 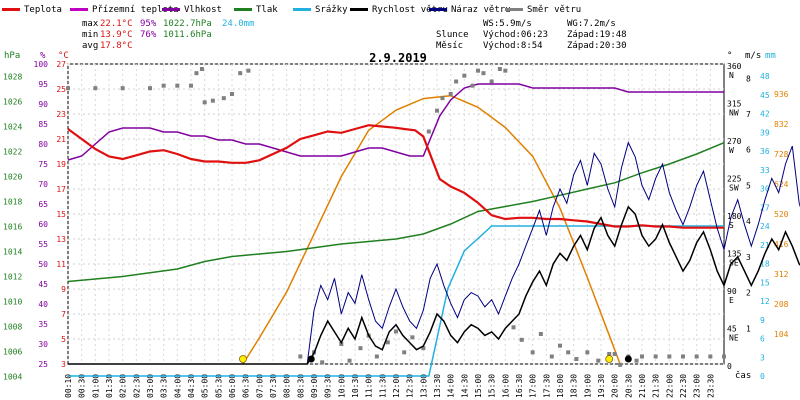 I want to click on tick-dir-name: E, so click(x=731, y=300).